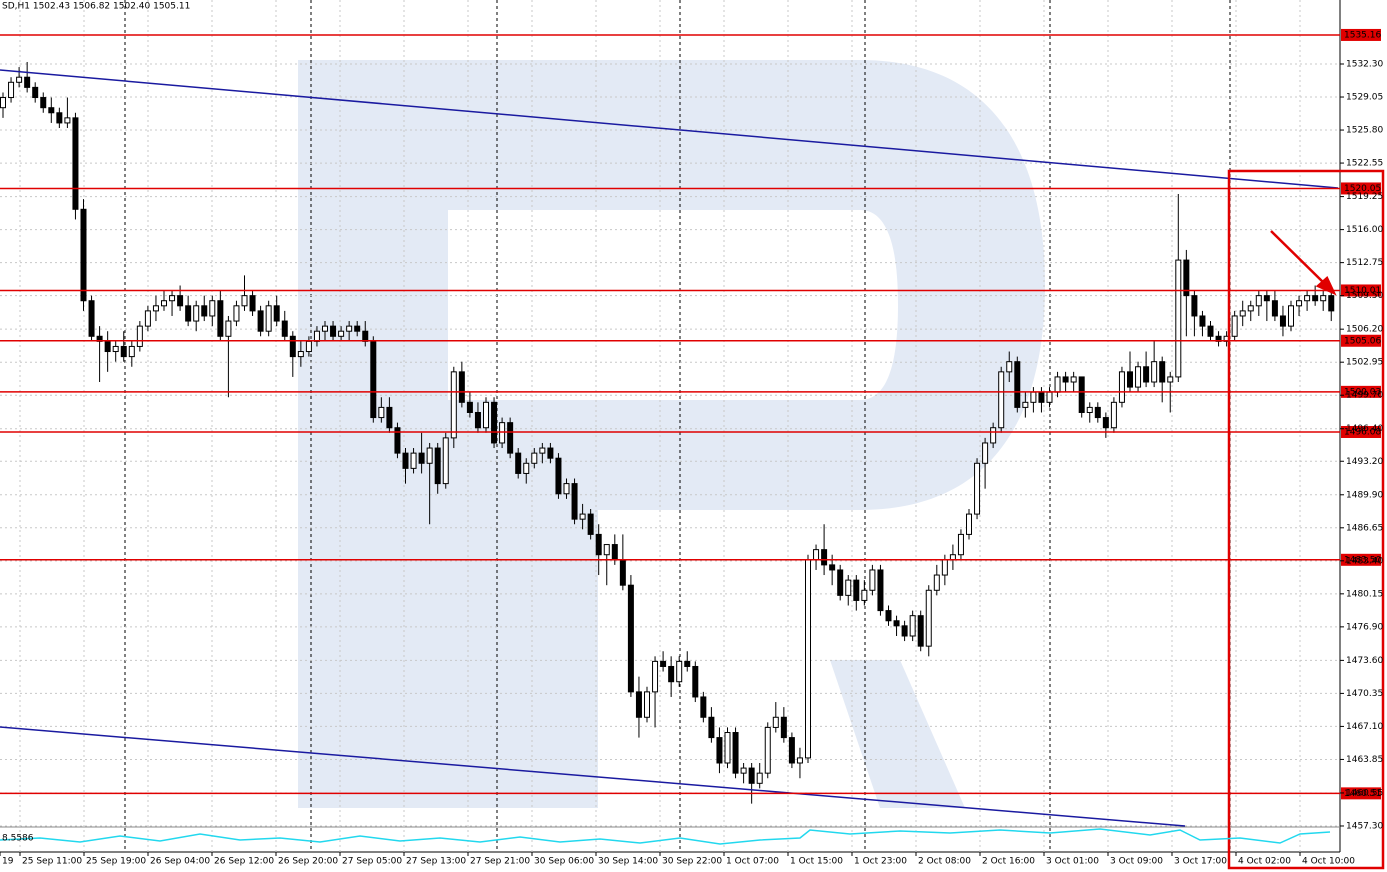  I want to click on x-tick-label: 1 Oct 15:00, so click(816, 862).